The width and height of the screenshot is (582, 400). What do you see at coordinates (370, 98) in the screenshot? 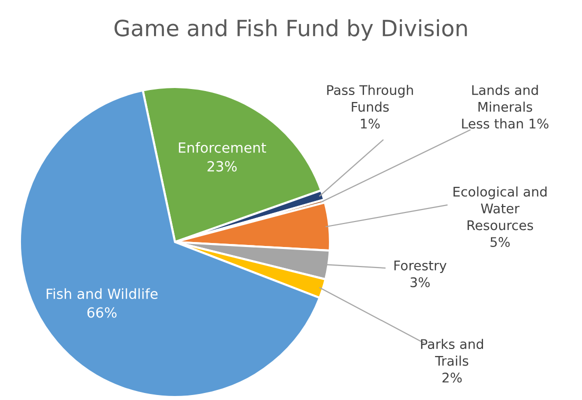
I see `slice-label: Pass Through Funds` at bounding box center [370, 98].